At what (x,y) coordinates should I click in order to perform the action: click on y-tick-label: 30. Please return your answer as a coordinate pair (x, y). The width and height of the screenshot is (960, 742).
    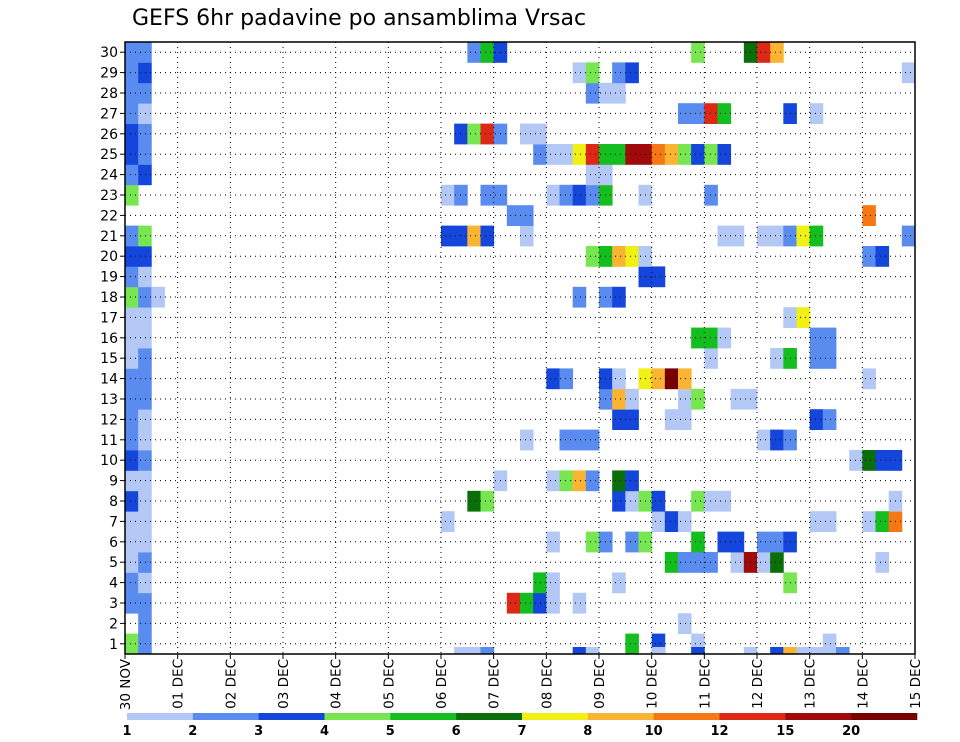
    Looking at the image, I should click on (109, 53).